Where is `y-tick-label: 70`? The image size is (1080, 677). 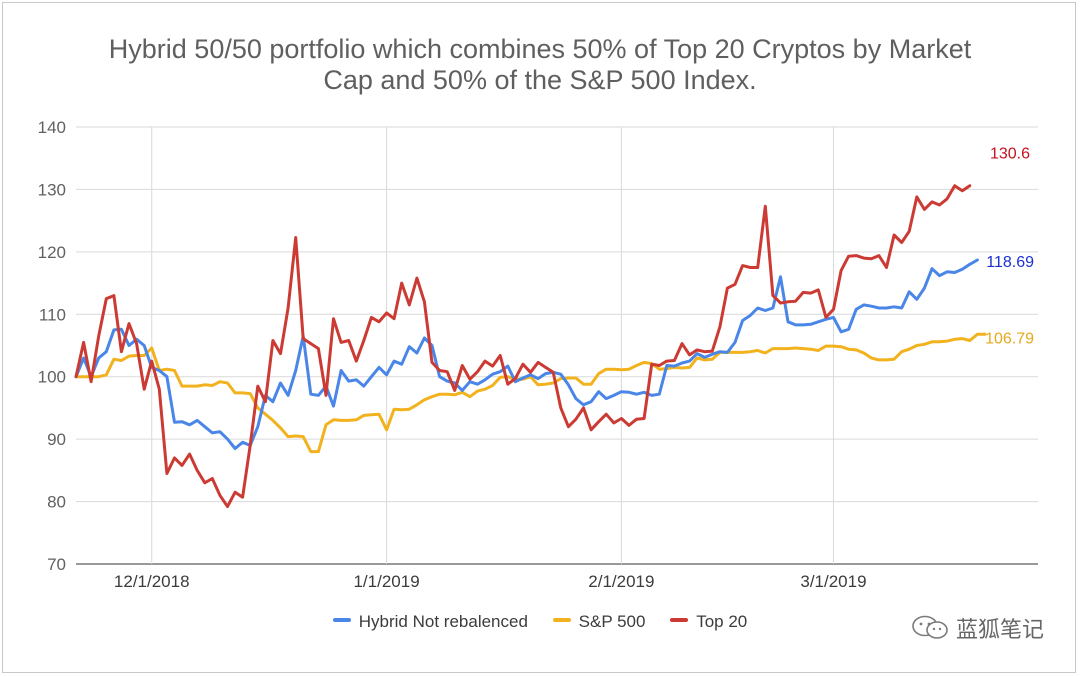 y-tick-label: 70 is located at coordinates (56, 564).